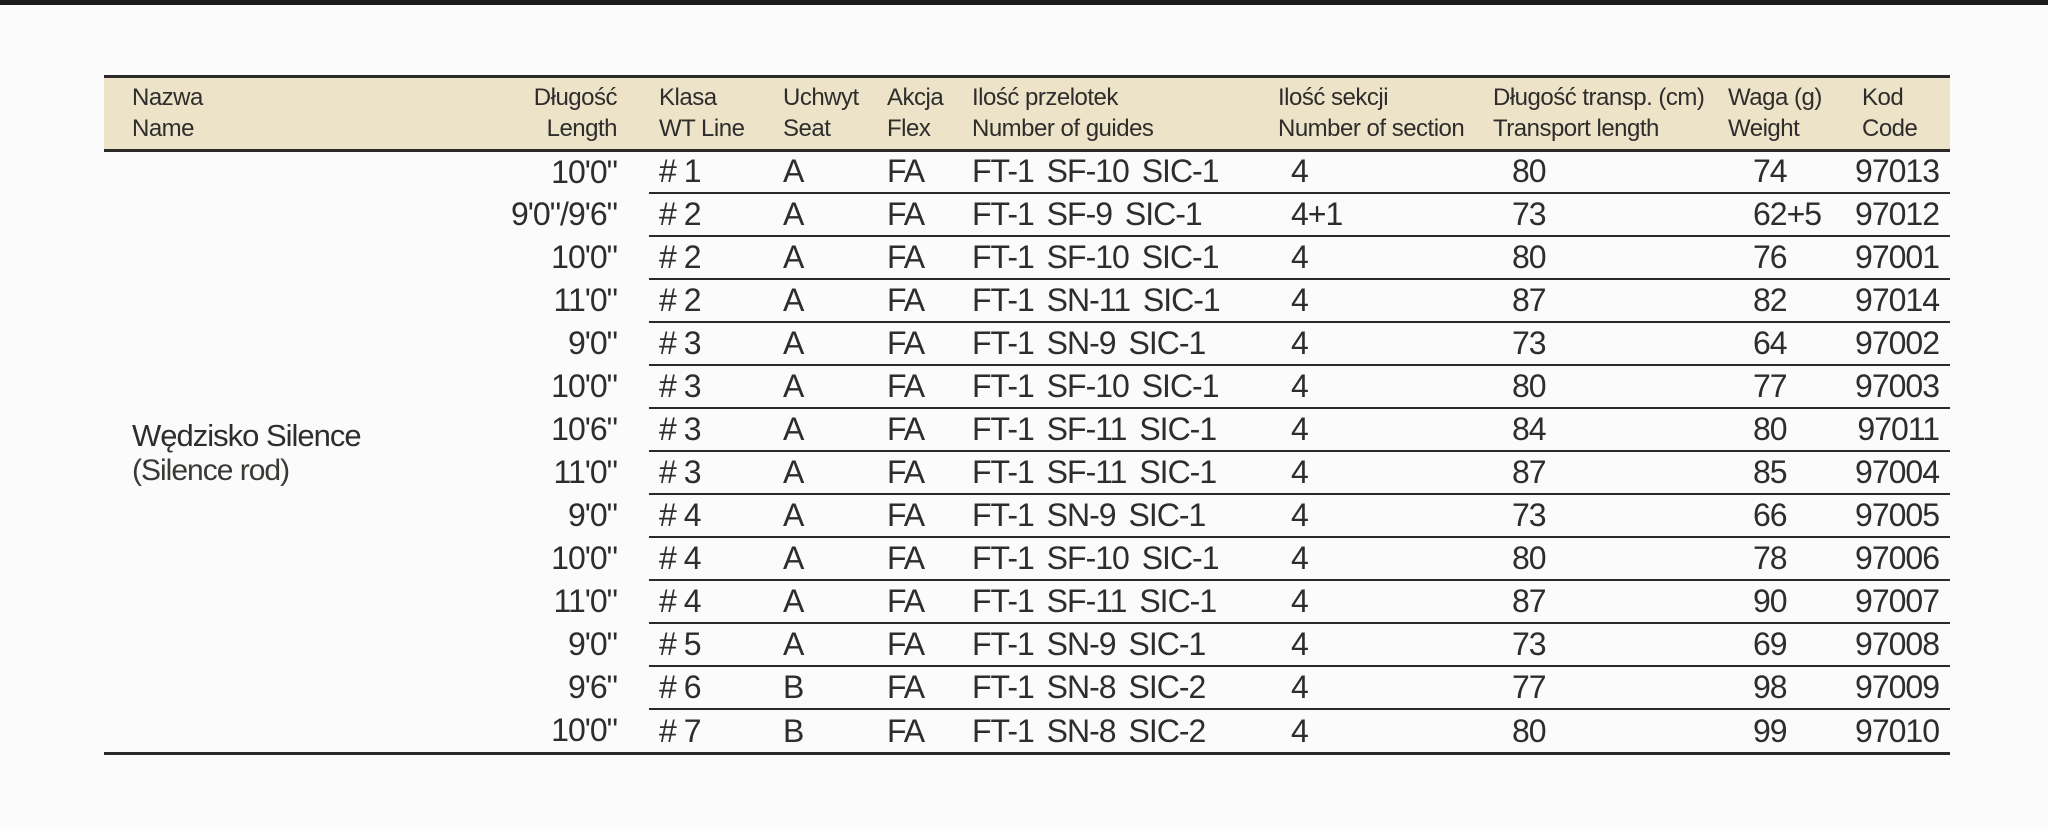  What do you see at coordinates (1752, 645) in the screenshot?
I see `cell-weight: 69` at bounding box center [1752, 645].